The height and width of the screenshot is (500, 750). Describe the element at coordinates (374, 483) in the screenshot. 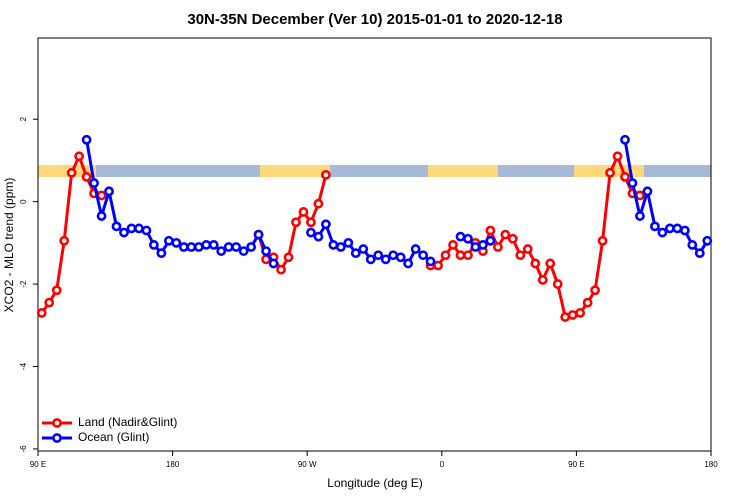

I see `x-axis-label: Longitude (deg E)` at that location.